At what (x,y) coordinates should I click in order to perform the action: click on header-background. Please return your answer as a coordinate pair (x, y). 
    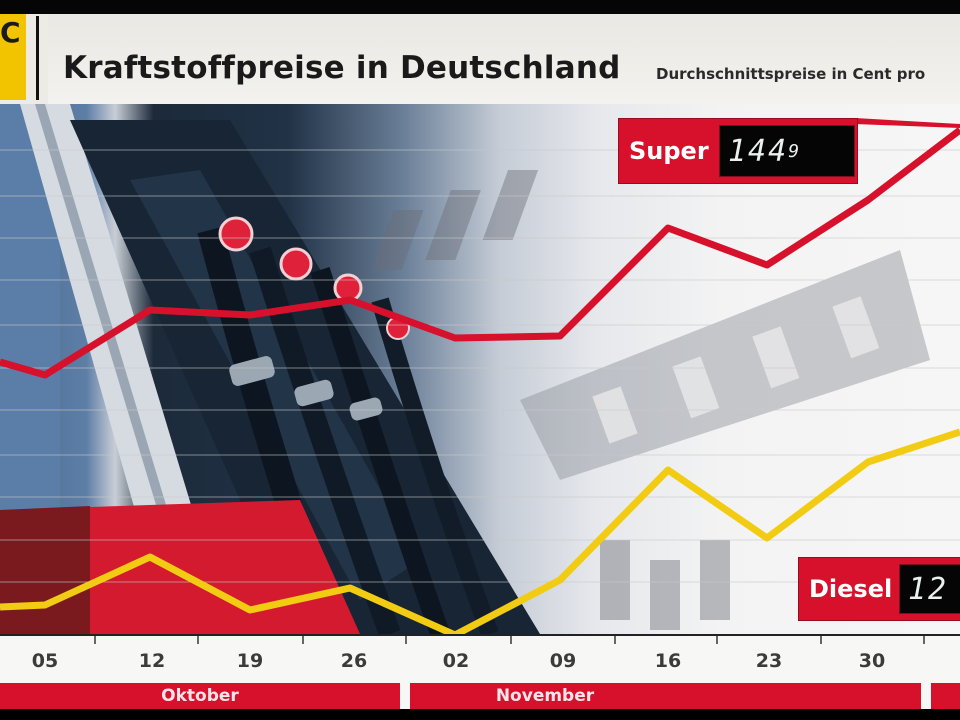
    Looking at the image, I should click on (504, 59).